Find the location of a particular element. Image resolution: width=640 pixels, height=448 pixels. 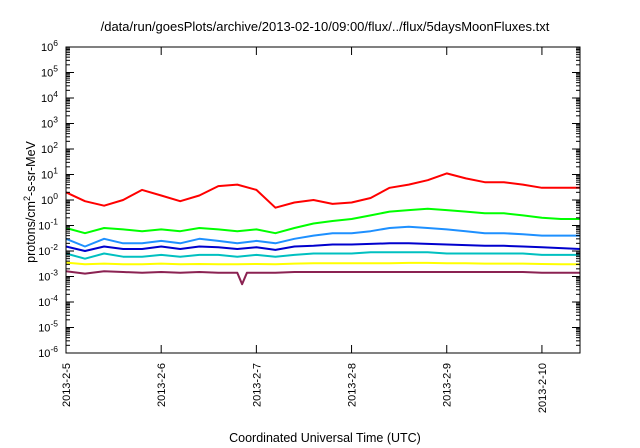

x-tick-label: 2013-2-8 is located at coordinates (353, 385).